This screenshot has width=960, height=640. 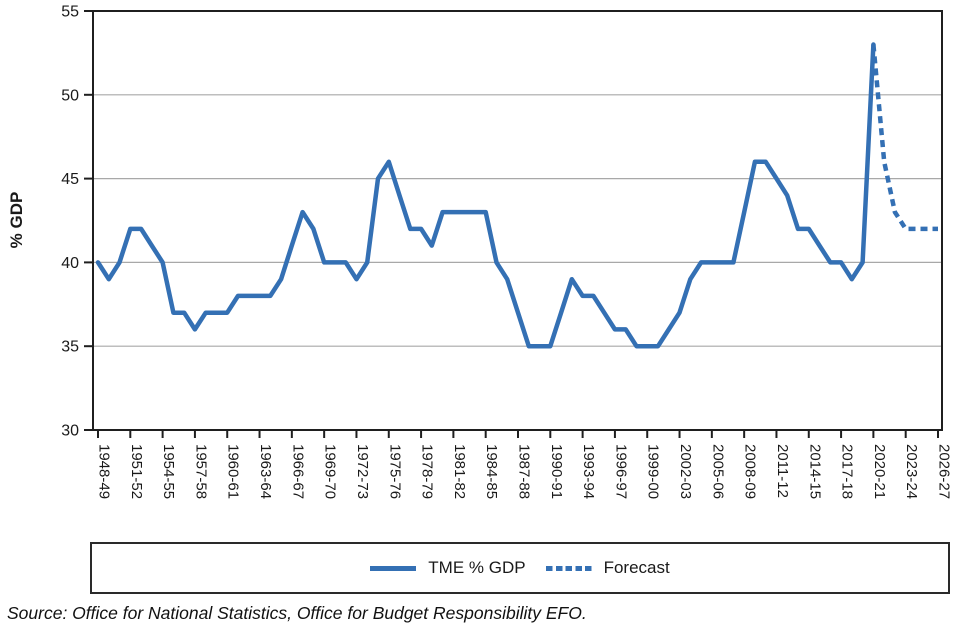 I want to click on svg-text: 1987-88, so click(x=524, y=471).